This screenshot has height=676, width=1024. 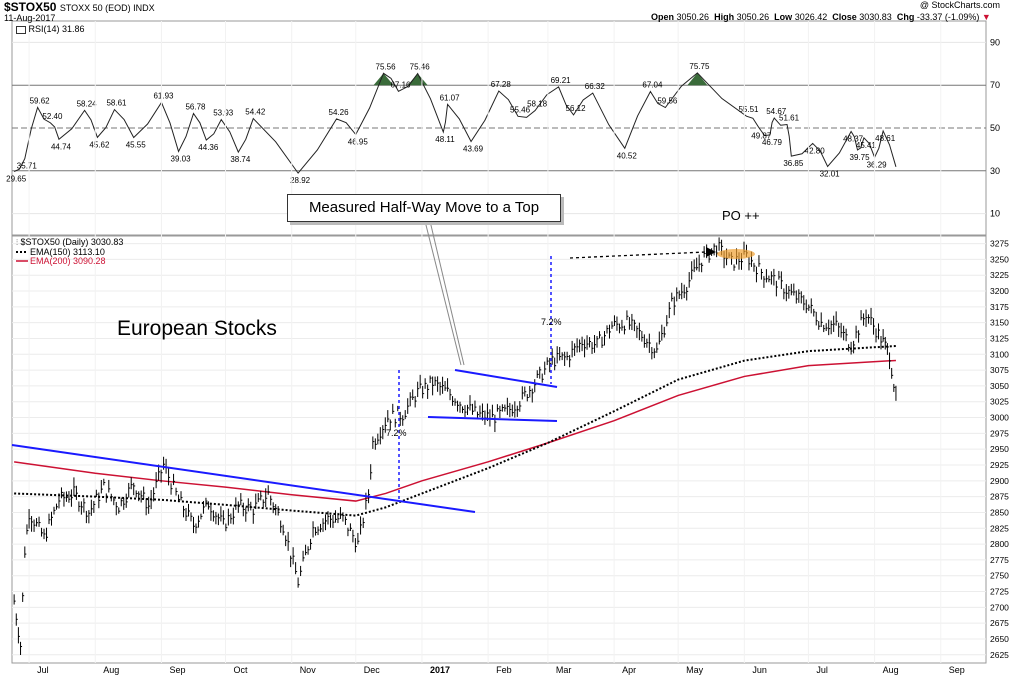 I want to click on long-trendline, so click(x=243, y=478).